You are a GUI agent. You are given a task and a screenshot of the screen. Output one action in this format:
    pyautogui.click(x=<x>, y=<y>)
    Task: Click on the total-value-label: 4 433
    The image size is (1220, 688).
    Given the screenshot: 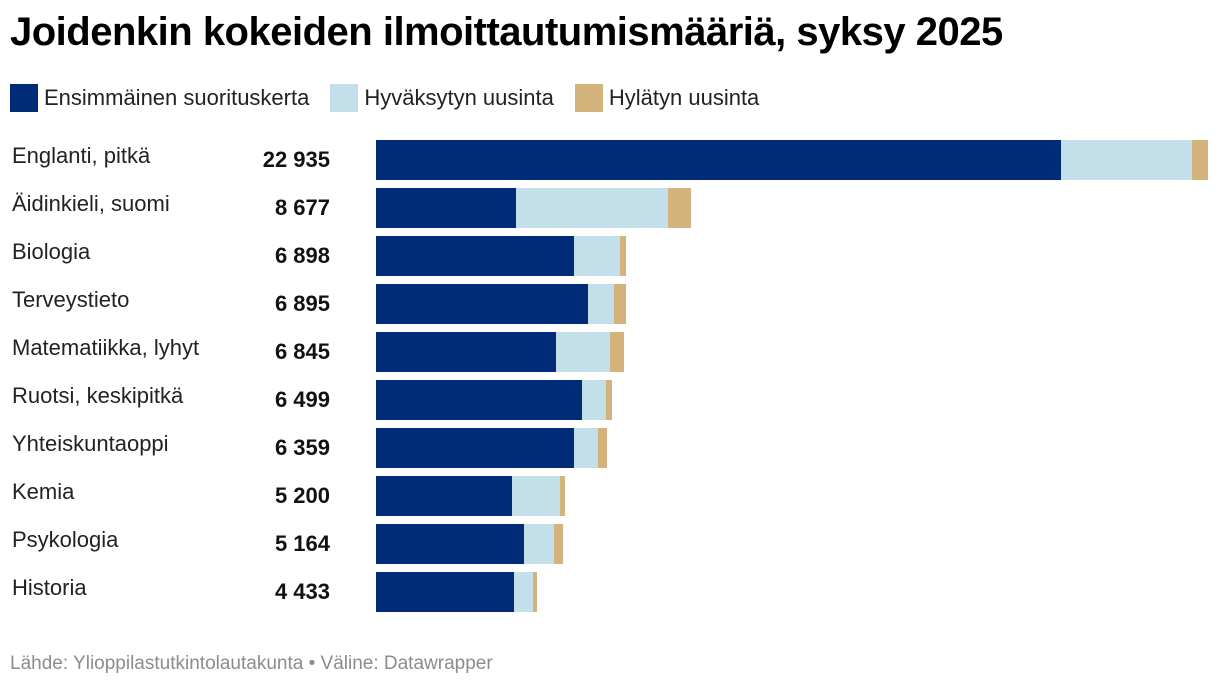 What is the action you would take?
    pyautogui.click(x=302, y=591)
    